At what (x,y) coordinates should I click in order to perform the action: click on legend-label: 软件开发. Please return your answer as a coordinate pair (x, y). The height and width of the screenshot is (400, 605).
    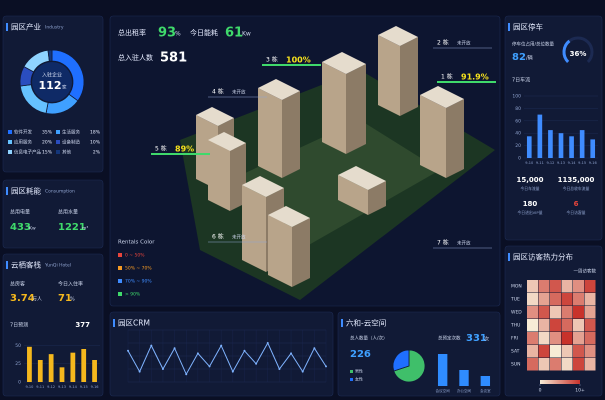
    Looking at the image, I should click on (23, 132).